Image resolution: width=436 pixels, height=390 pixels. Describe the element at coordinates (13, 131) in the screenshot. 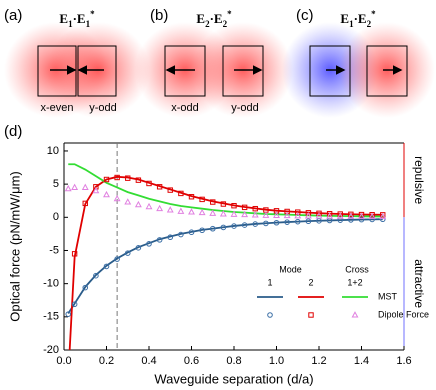

I see `panel-label: (d)` at that location.